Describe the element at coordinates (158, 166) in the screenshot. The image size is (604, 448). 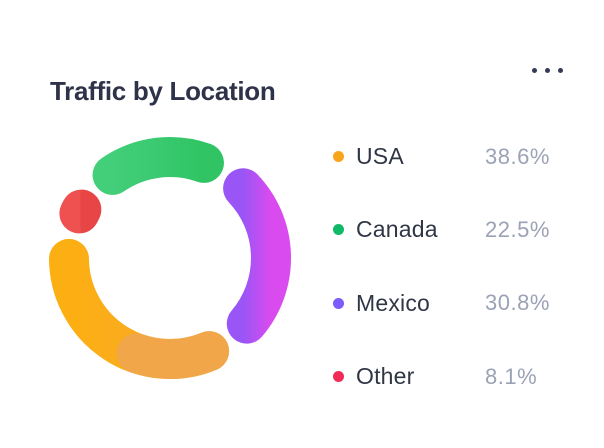
I see `donut-segment-canada` at that location.